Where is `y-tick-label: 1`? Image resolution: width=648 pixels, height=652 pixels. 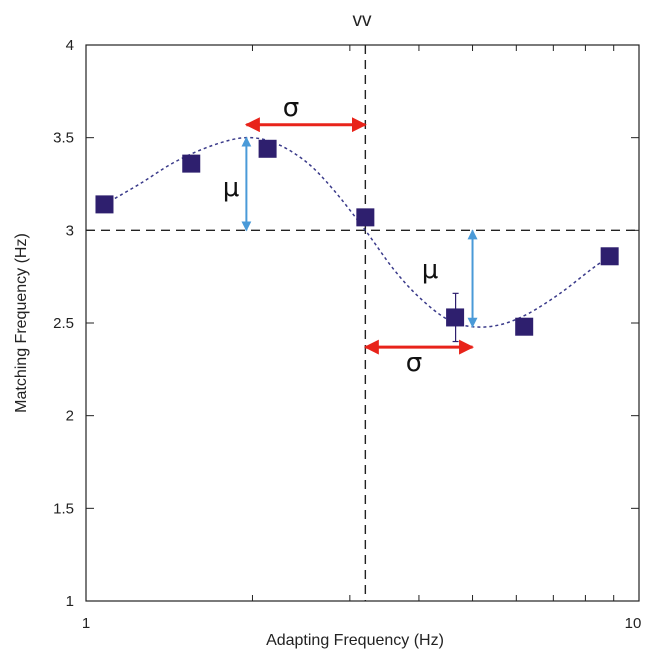 y-tick-label: 1 is located at coordinates (70, 601).